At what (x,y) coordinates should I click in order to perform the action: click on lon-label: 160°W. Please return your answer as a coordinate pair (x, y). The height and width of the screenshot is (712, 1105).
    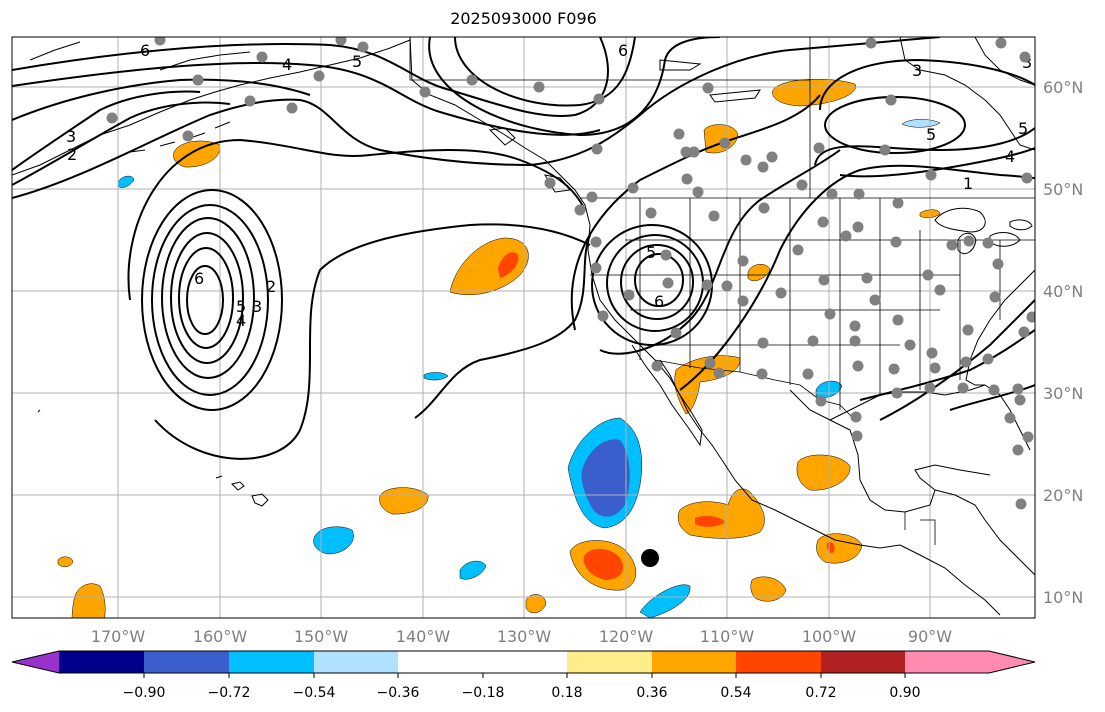
    Looking at the image, I should click on (220, 636).